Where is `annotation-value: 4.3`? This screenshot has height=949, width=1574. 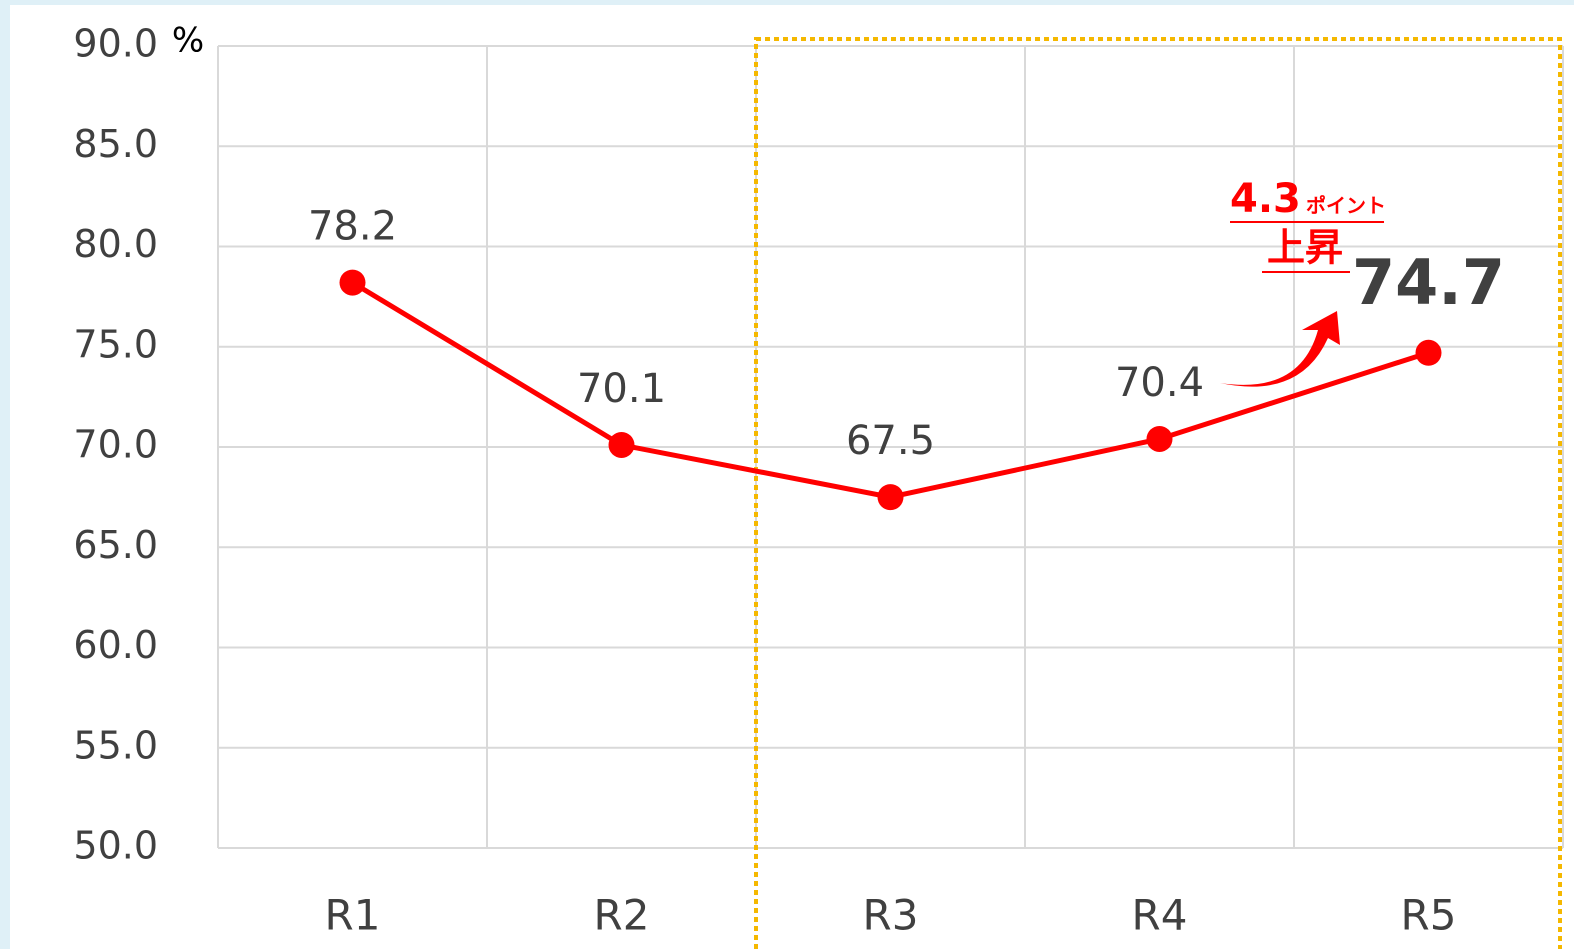
annotation-value: 4.3 is located at coordinates (1265, 199).